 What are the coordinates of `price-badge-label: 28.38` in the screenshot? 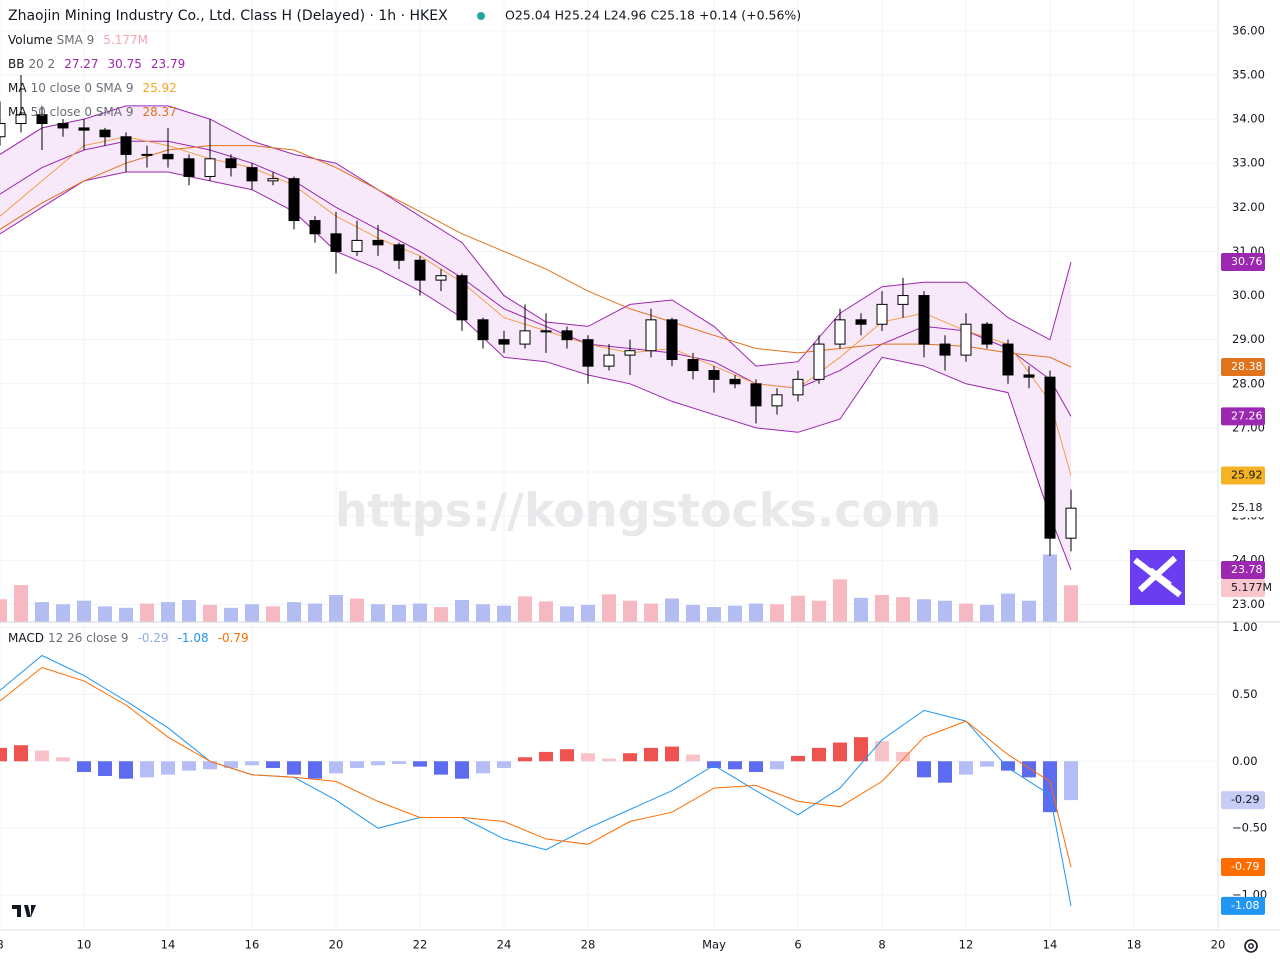 It's located at (1247, 366).